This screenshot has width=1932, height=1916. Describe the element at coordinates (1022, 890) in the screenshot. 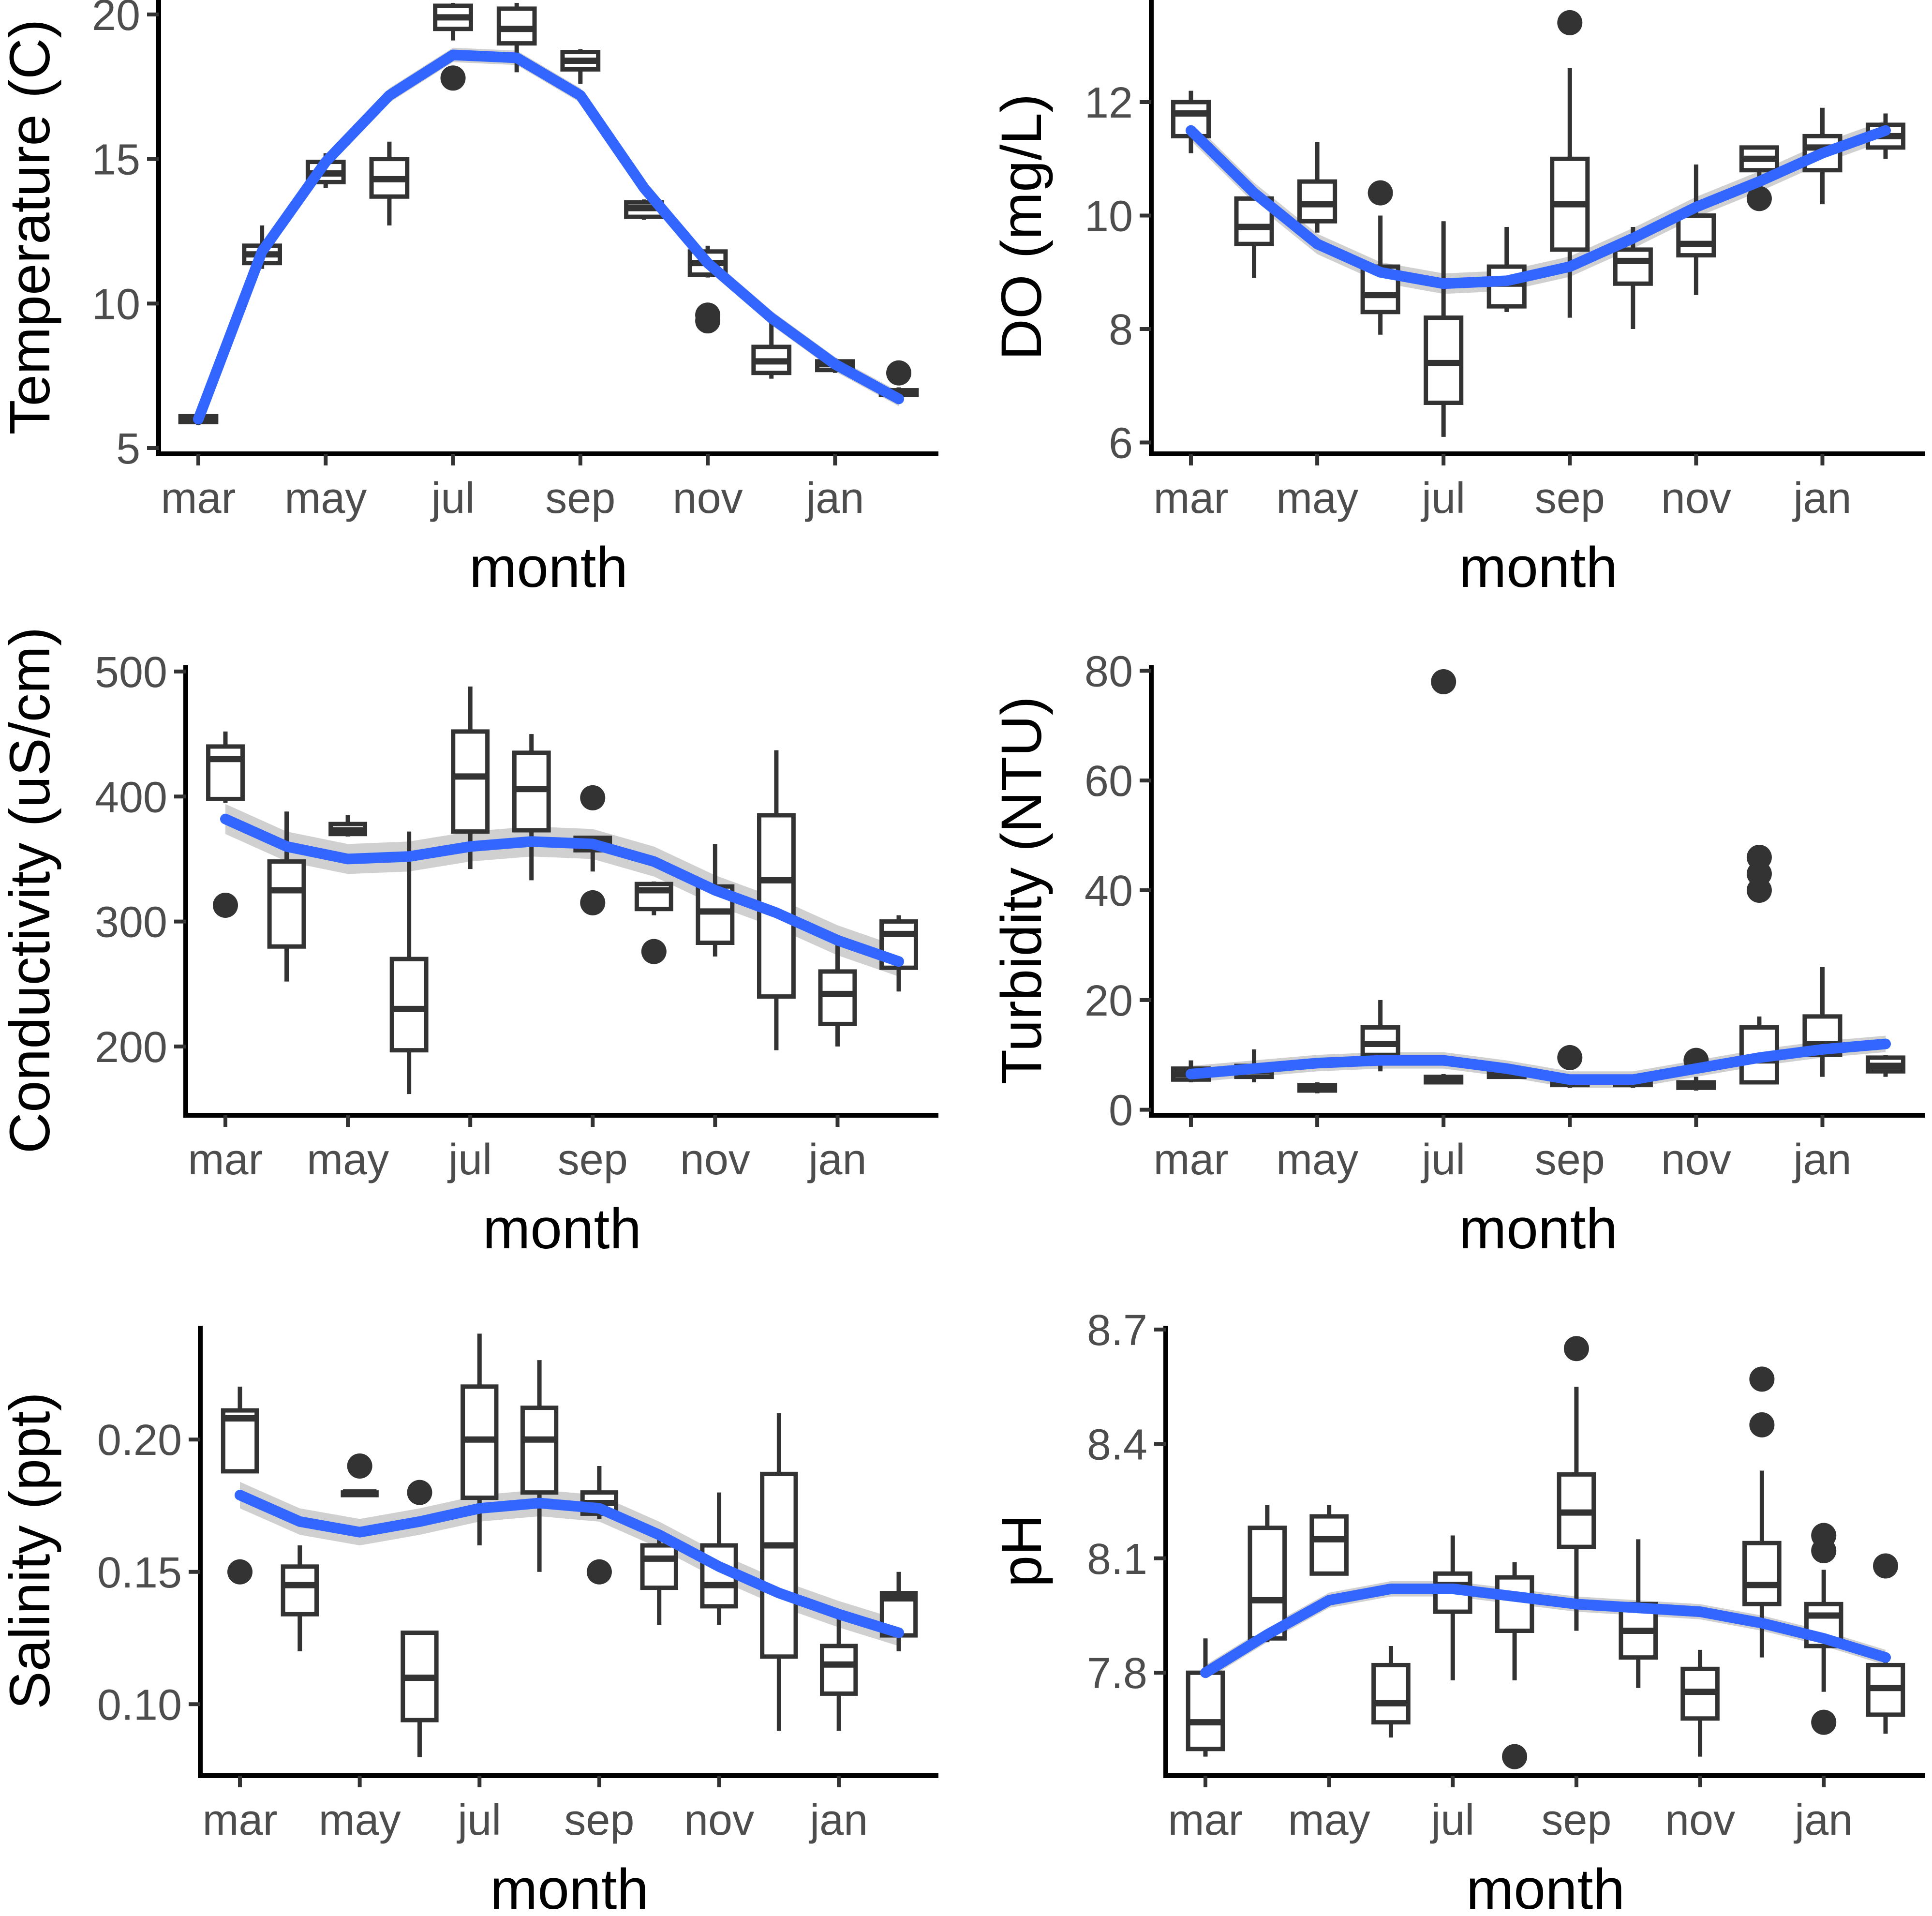

I see `y-axis-title: Turbidity (NTU)` at that location.